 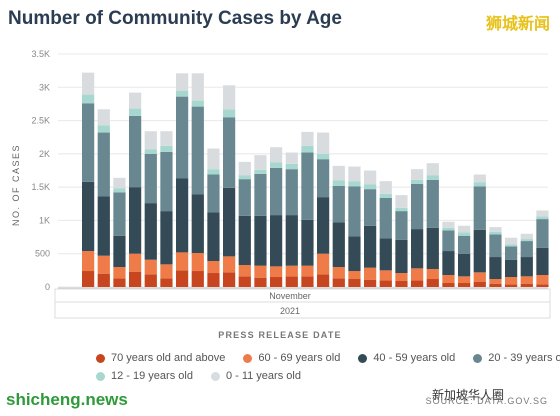 What do you see at coordinates (517, 24) in the screenshot?
I see `logo-text: 狮城新闻` at bounding box center [517, 24].